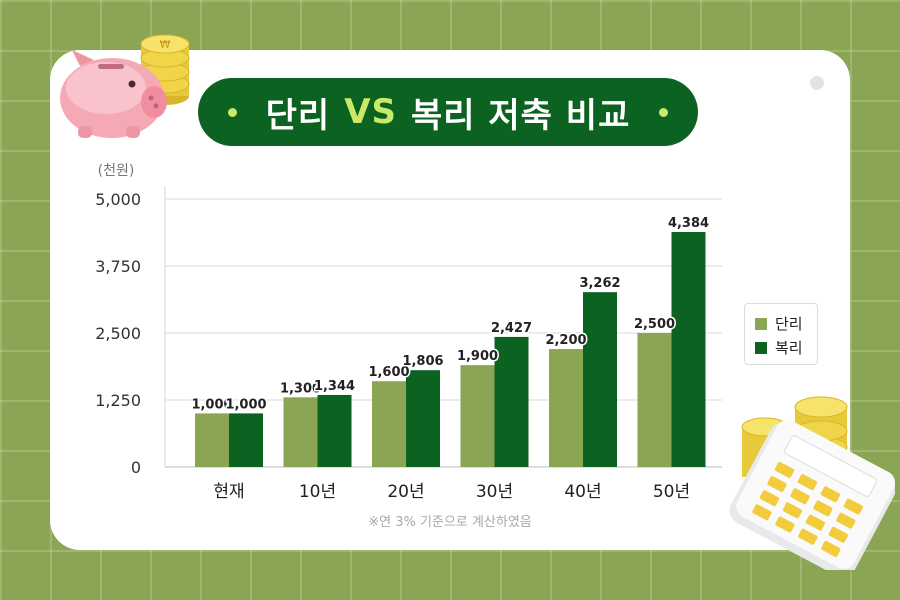 The height and width of the screenshot is (600, 900). I want to click on legend-item-compound: 복리, so click(779, 347).